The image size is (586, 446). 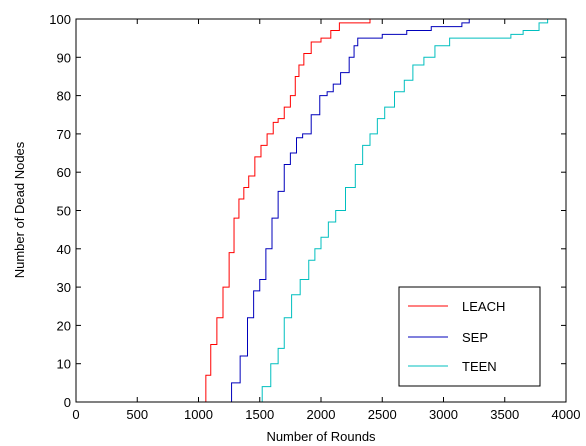 I want to click on legend: LEACH SEP TEEN, so click(x=469, y=336).